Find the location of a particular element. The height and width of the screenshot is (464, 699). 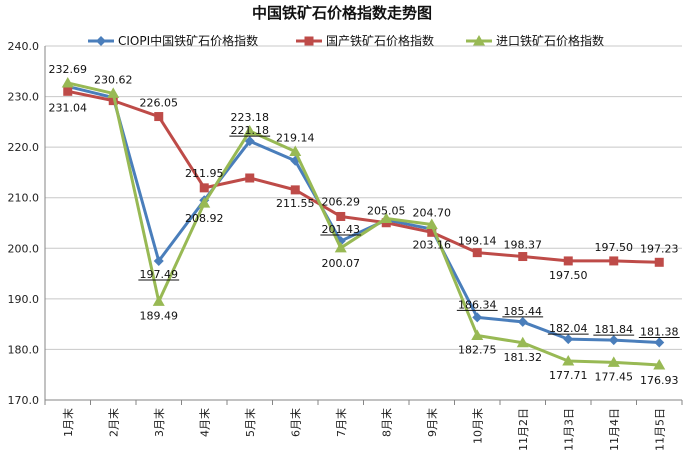

legend: CIOPI中国铁矿石价格指数 国产铁矿石价格指数 进口铁矿石价格指数 is located at coordinates (346, 40).